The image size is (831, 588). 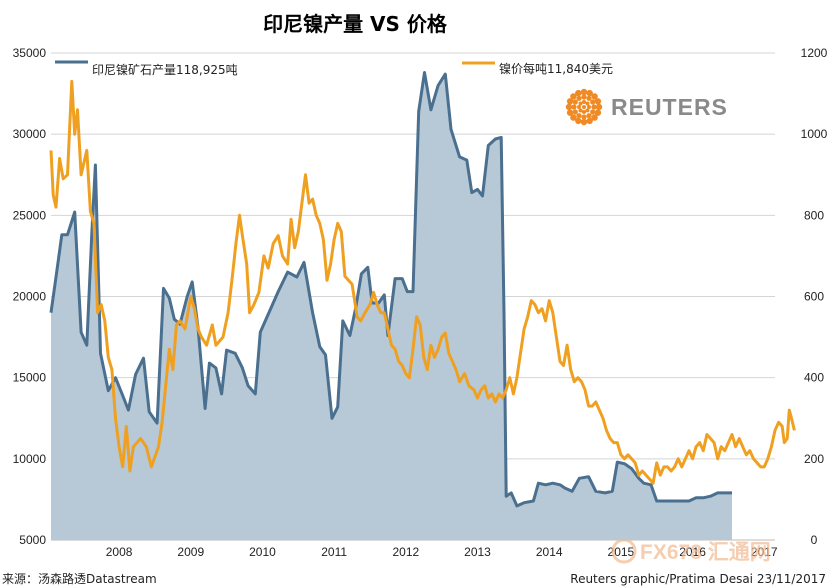 What do you see at coordinates (698, 579) in the screenshot?
I see `credit-note: Reuters graphic/Pratima Desai 23/11/2017` at bounding box center [698, 579].